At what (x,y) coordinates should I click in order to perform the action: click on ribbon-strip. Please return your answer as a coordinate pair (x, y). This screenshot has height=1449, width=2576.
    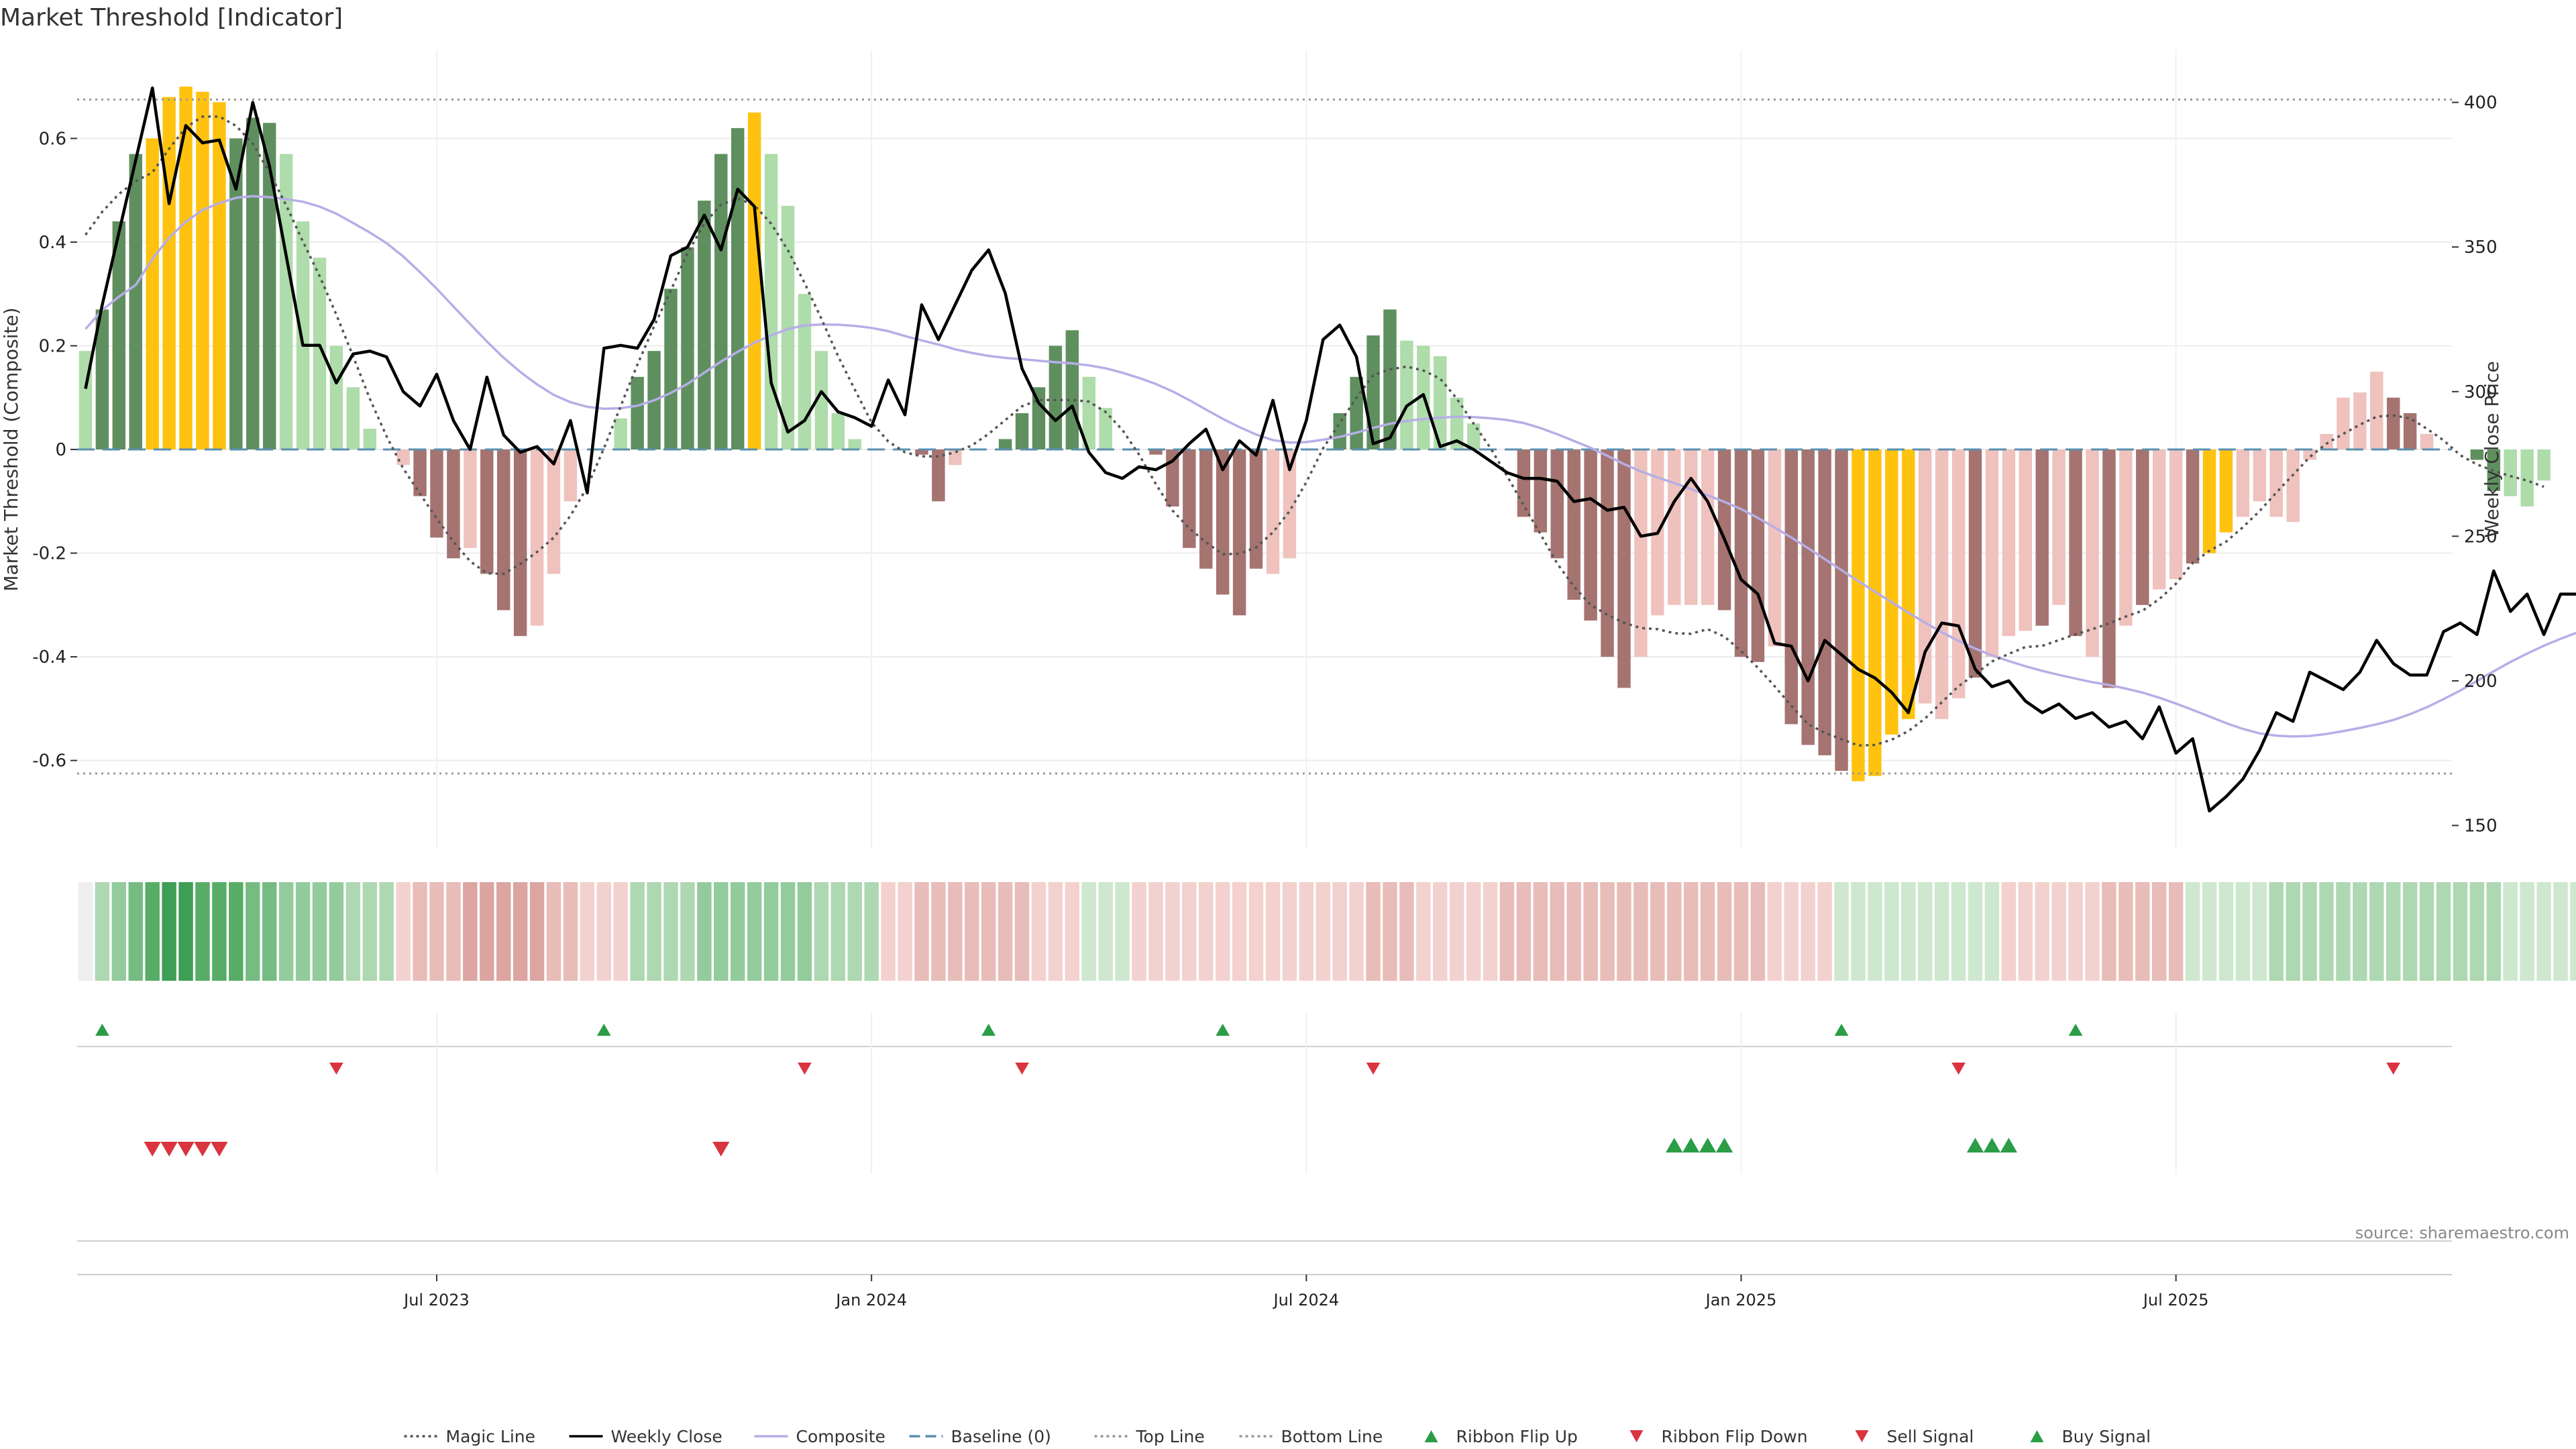
    Looking at the image, I should click on (1327, 931).